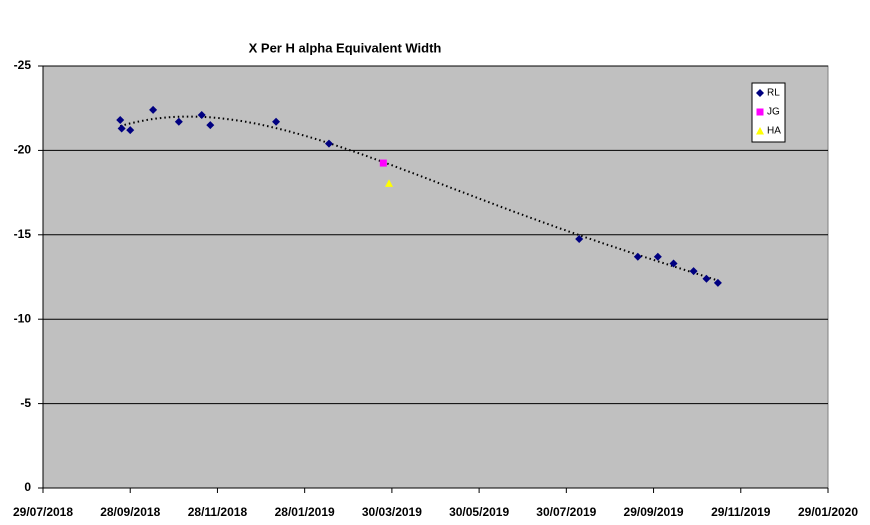 Image resolution: width=870 pixels, height=525 pixels. I want to click on y-tick-label: -15, so click(23, 234).